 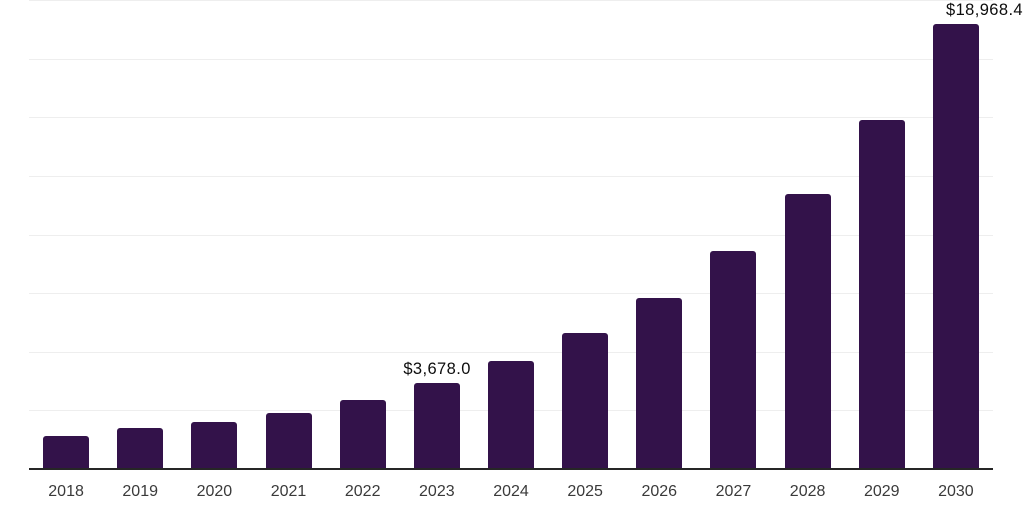 What do you see at coordinates (985, 10) in the screenshot?
I see `value-label-2030: $18,968.4` at bounding box center [985, 10].